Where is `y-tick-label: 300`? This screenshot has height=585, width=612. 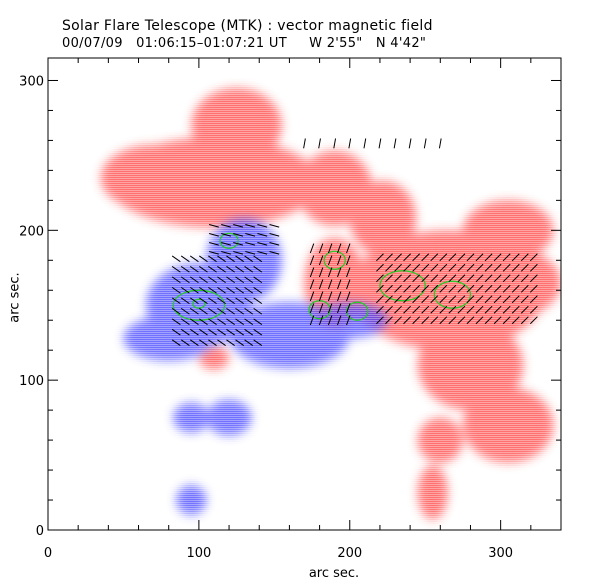
y-tick-label: 300 is located at coordinates (31, 81).